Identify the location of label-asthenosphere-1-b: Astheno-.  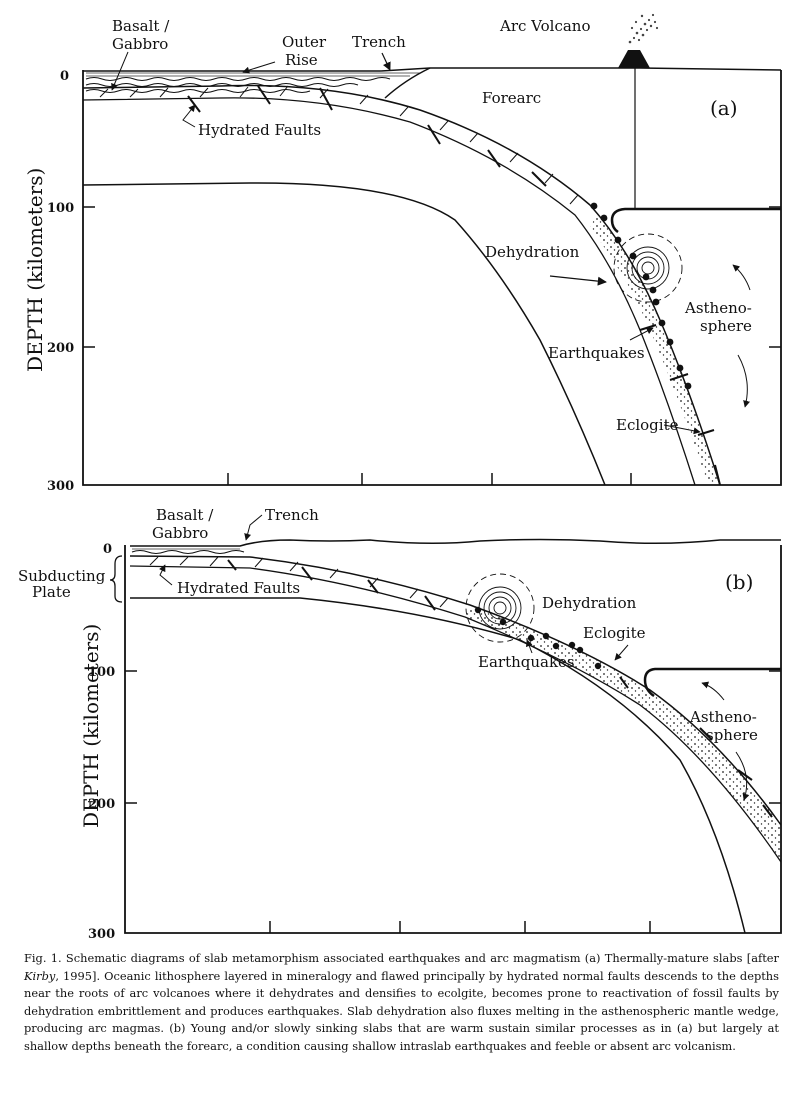
(723, 717).